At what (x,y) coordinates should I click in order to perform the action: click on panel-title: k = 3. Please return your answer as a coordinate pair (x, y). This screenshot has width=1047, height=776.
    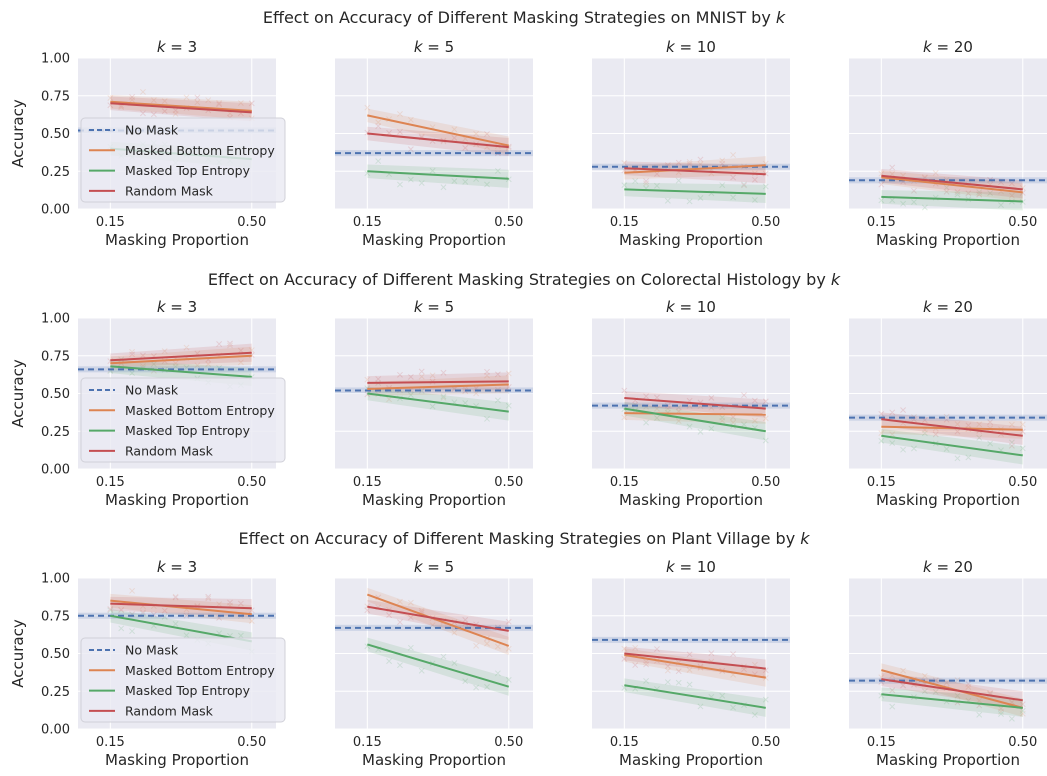
    Looking at the image, I should click on (177, 47).